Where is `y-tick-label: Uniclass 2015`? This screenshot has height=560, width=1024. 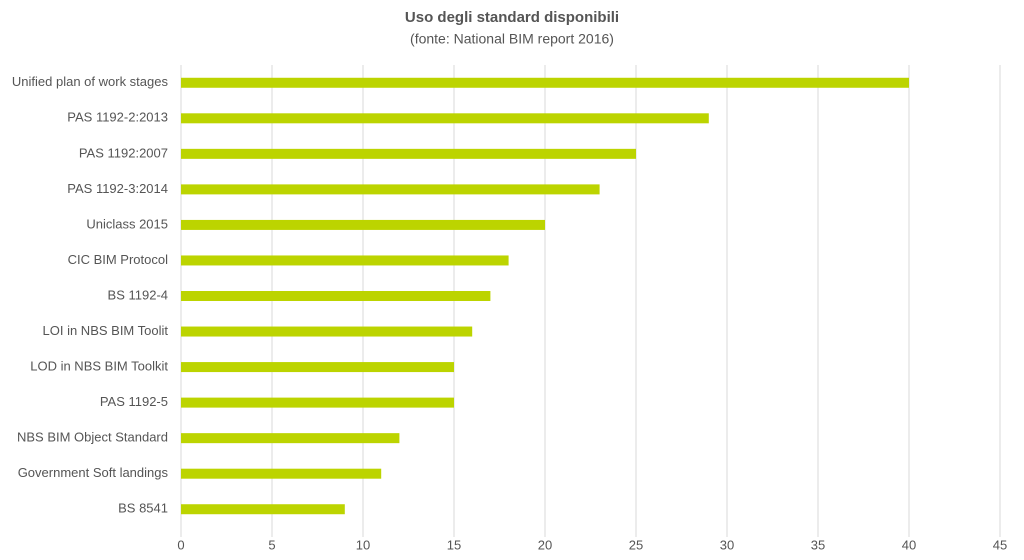 y-tick-label: Uniclass 2015 is located at coordinates (127, 223).